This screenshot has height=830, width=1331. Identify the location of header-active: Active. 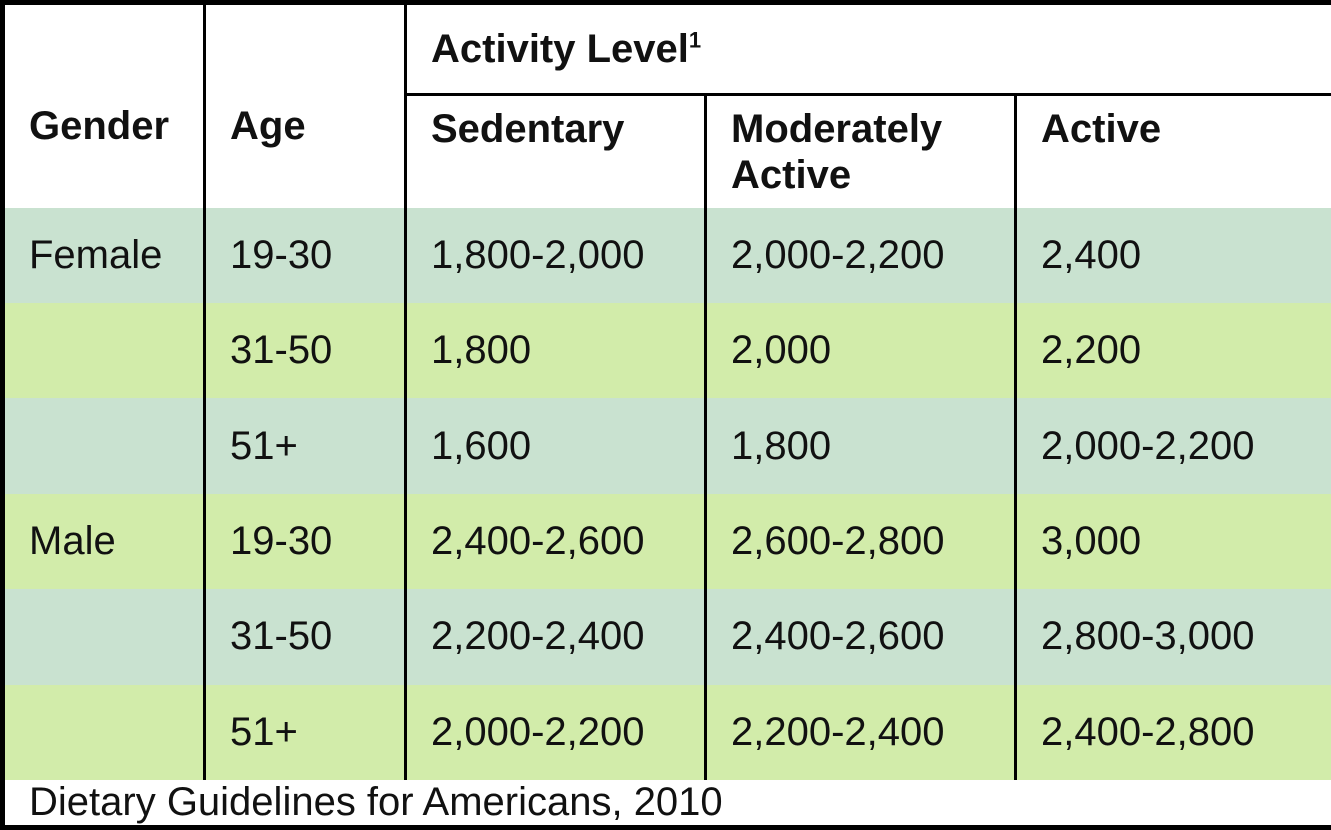
(1172, 151).